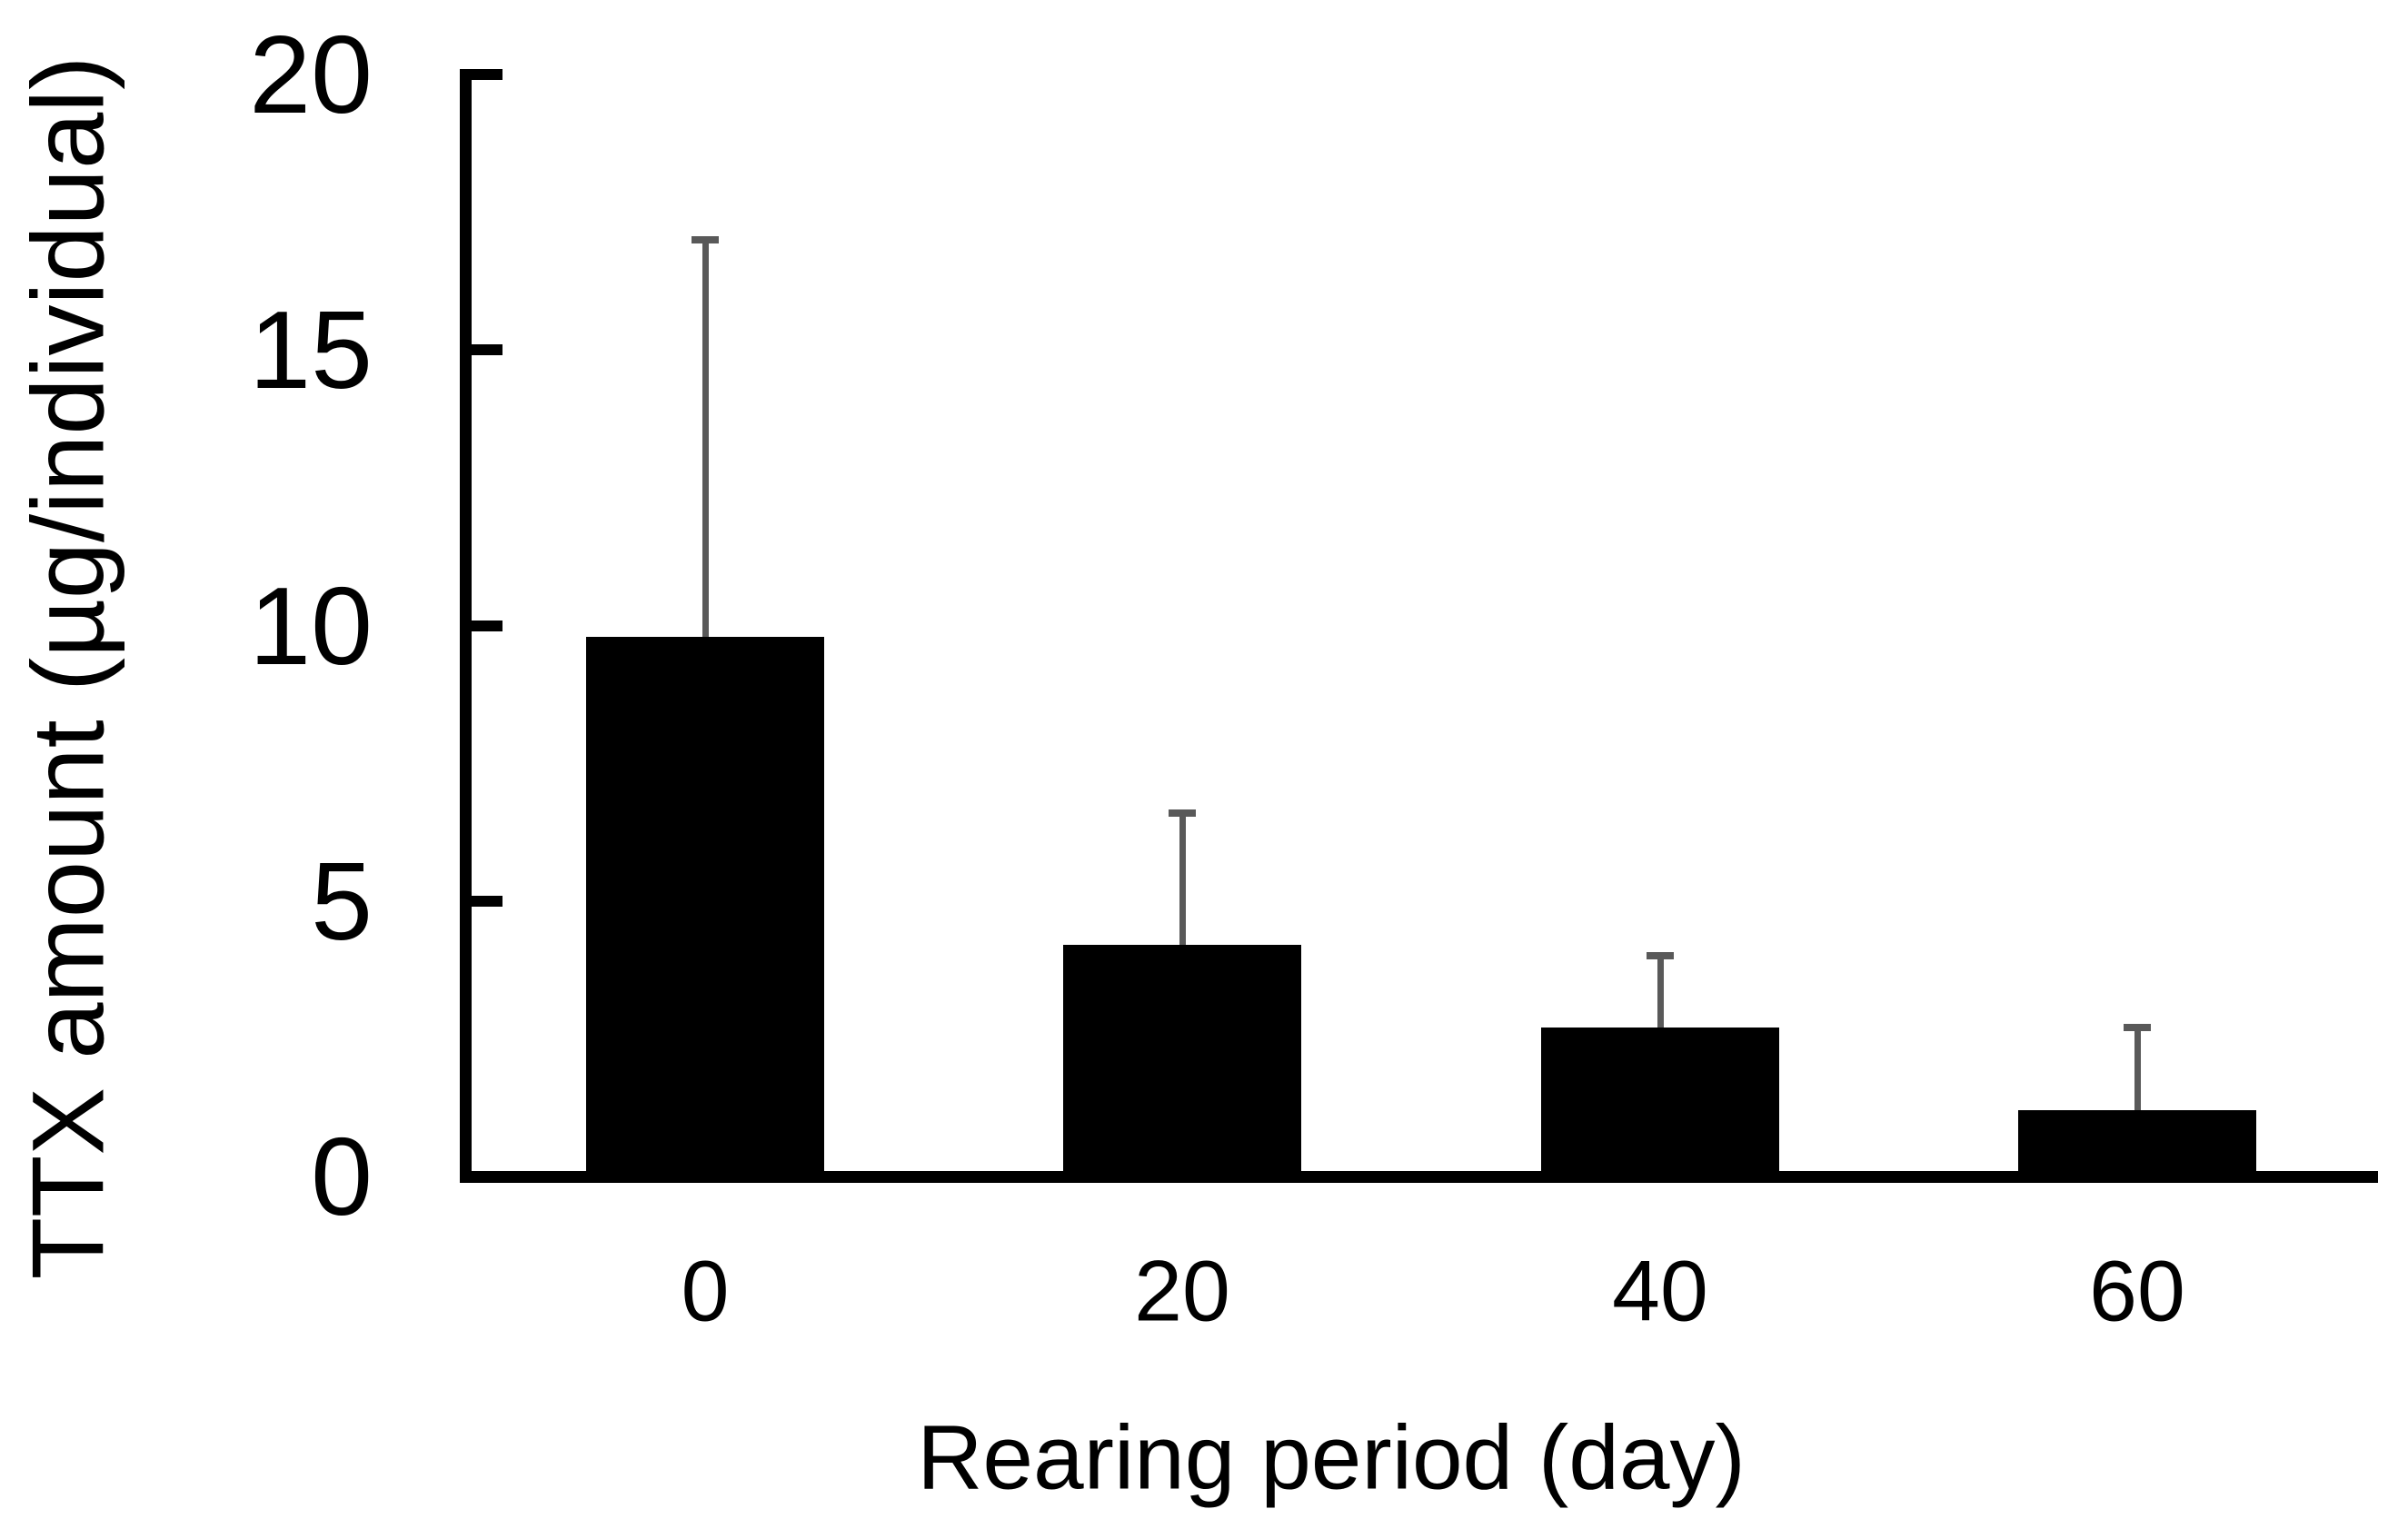 The height and width of the screenshot is (1519, 2408). I want to click on y-tick-label: 5, so click(342, 901).